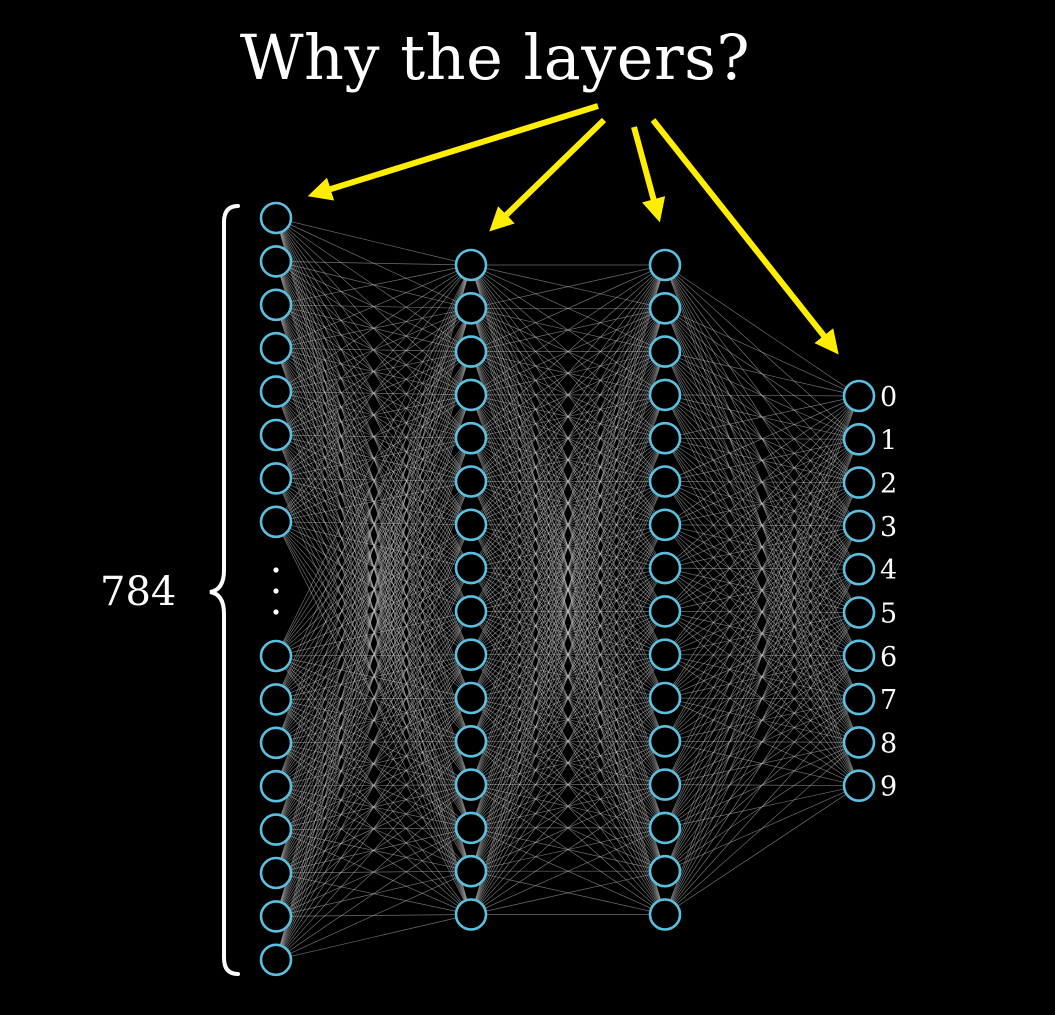 This screenshot has width=1055, height=1015. Describe the element at coordinates (138, 592) in the screenshot. I see `input-layer-size-label: 784` at that location.